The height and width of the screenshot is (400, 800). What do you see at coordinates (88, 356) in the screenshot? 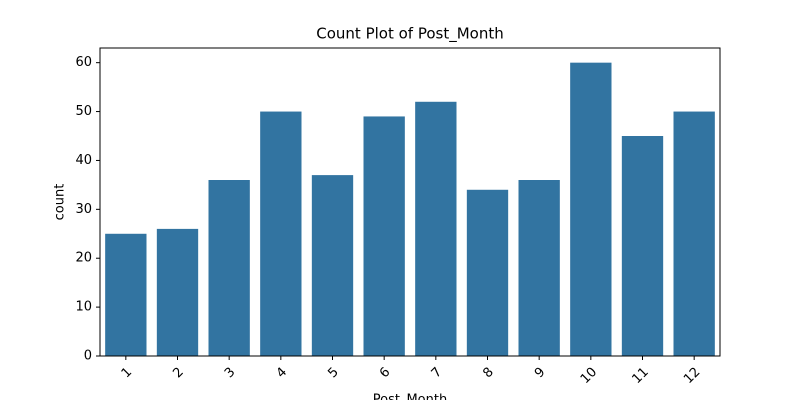
I see `y-tick-label: 0` at bounding box center [88, 356].